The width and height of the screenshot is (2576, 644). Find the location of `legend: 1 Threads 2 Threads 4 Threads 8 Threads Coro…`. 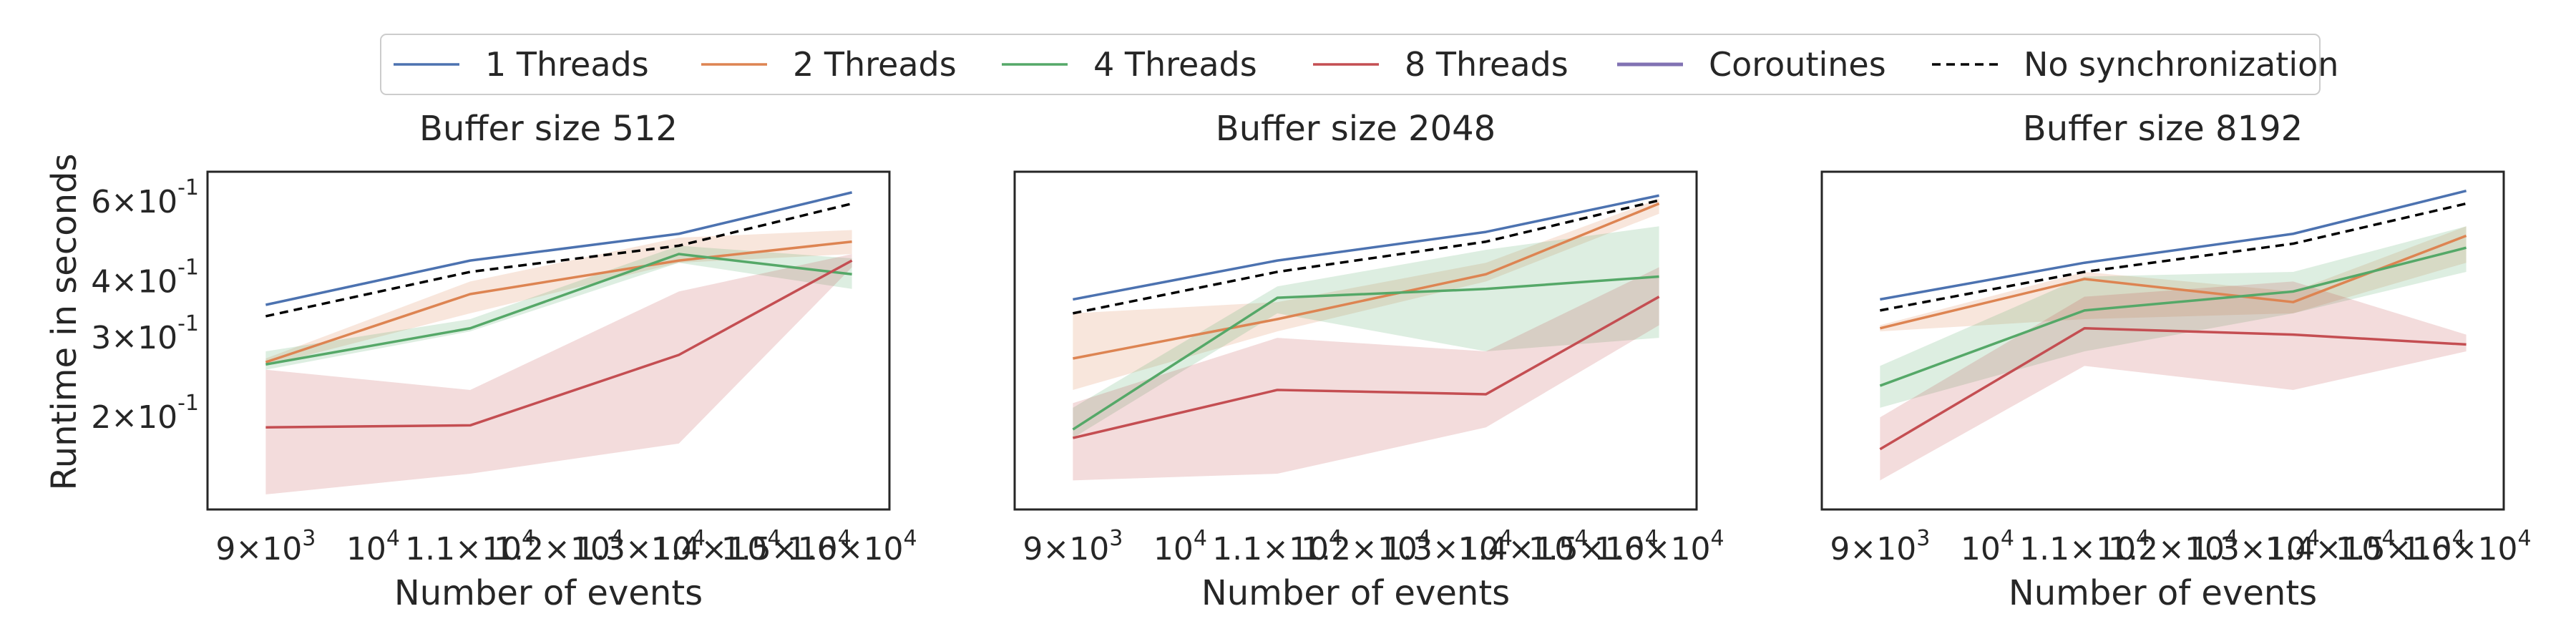

legend: 1 Threads 2 Threads 4 Threads 8 Threads Coro… is located at coordinates (1359, 64).